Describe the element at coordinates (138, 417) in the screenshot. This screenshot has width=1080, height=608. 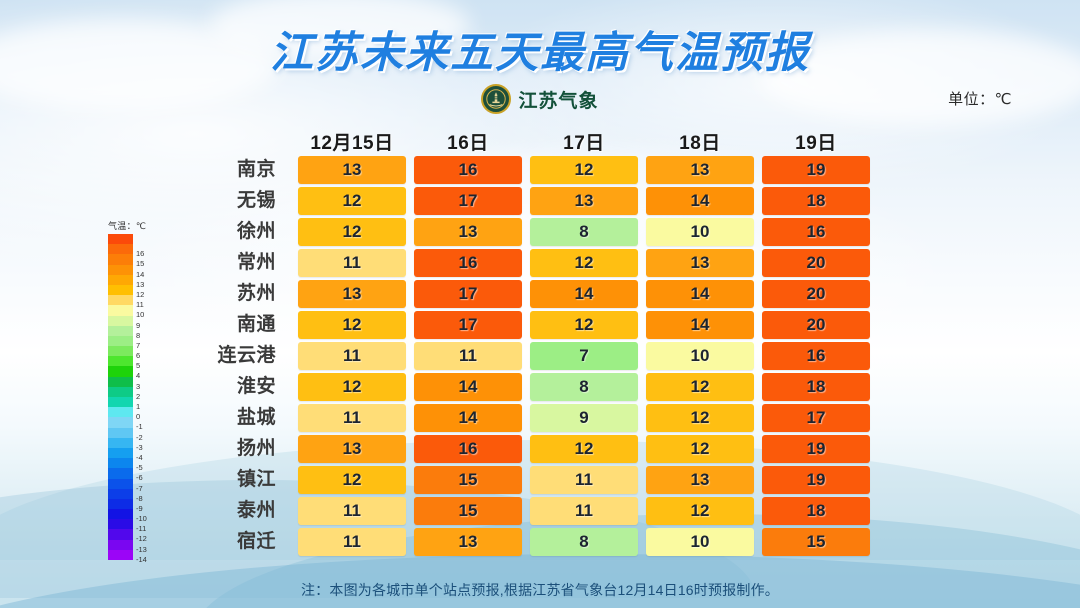
I see `legend-label: 0` at that location.